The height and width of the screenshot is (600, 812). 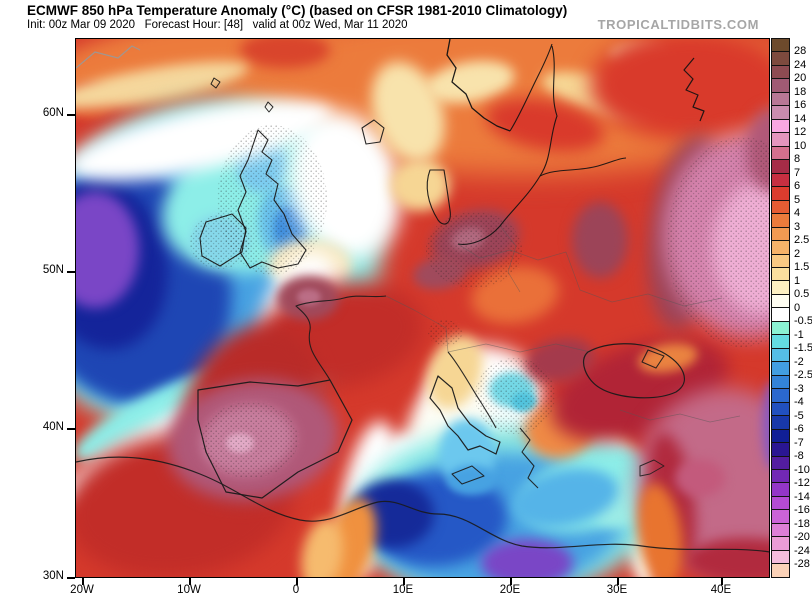 What do you see at coordinates (797, 213) in the screenshot?
I see `colorbar-tick-label: 4` at bounding box center [797, 213].